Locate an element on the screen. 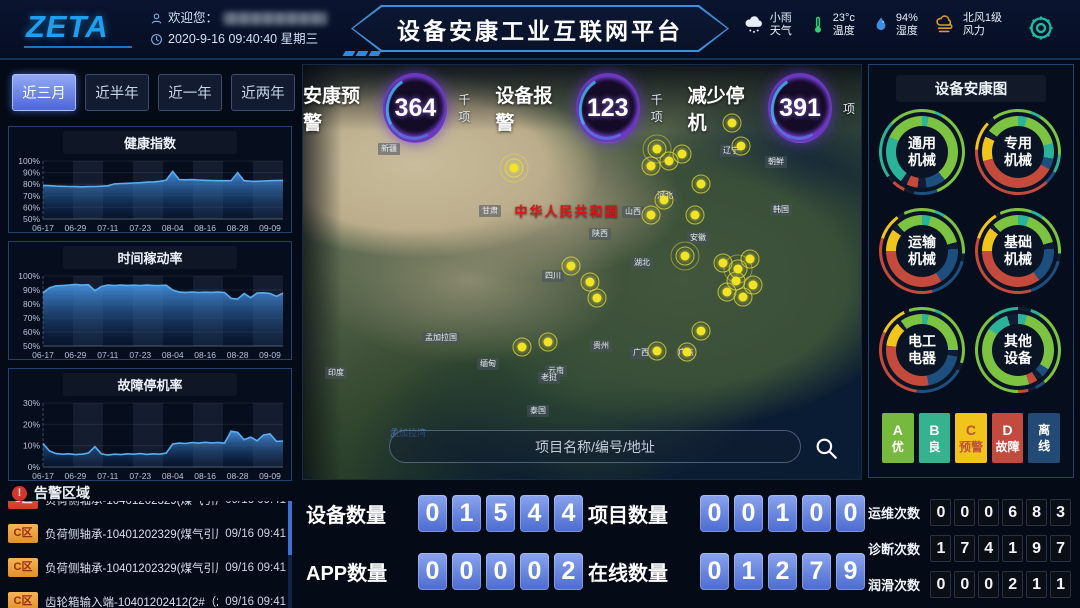  kpi-ring: 123 is located at coordinates (607, 108).